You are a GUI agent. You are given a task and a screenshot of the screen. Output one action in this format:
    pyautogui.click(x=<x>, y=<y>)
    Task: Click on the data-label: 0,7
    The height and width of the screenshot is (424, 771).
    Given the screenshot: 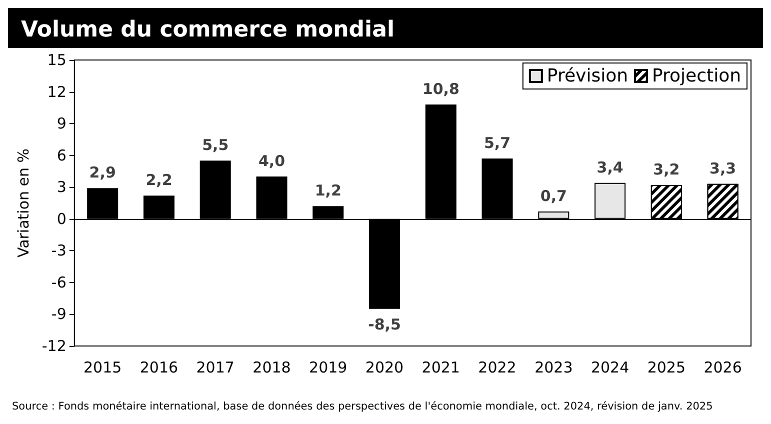 What is the action you would take?
    pyautogui.click(x=553, y=195)
    